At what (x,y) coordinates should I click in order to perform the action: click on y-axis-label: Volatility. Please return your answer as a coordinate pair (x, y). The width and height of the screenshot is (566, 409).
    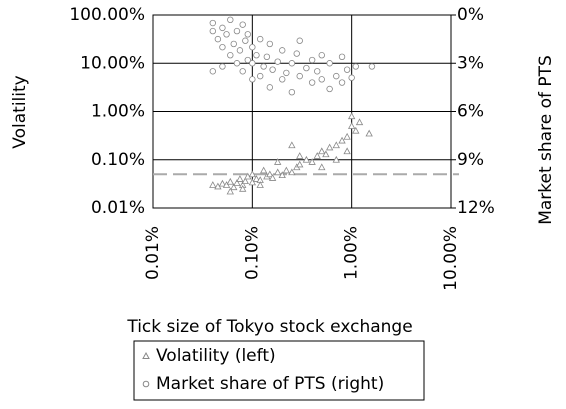
    Looking at the image, I should click on (20, 111).